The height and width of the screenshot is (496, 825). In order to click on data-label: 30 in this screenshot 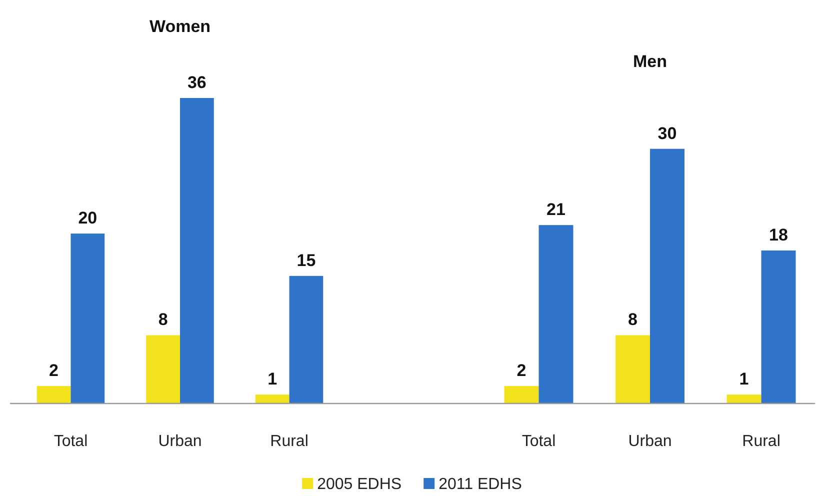, I will do `click(667, 133)`.